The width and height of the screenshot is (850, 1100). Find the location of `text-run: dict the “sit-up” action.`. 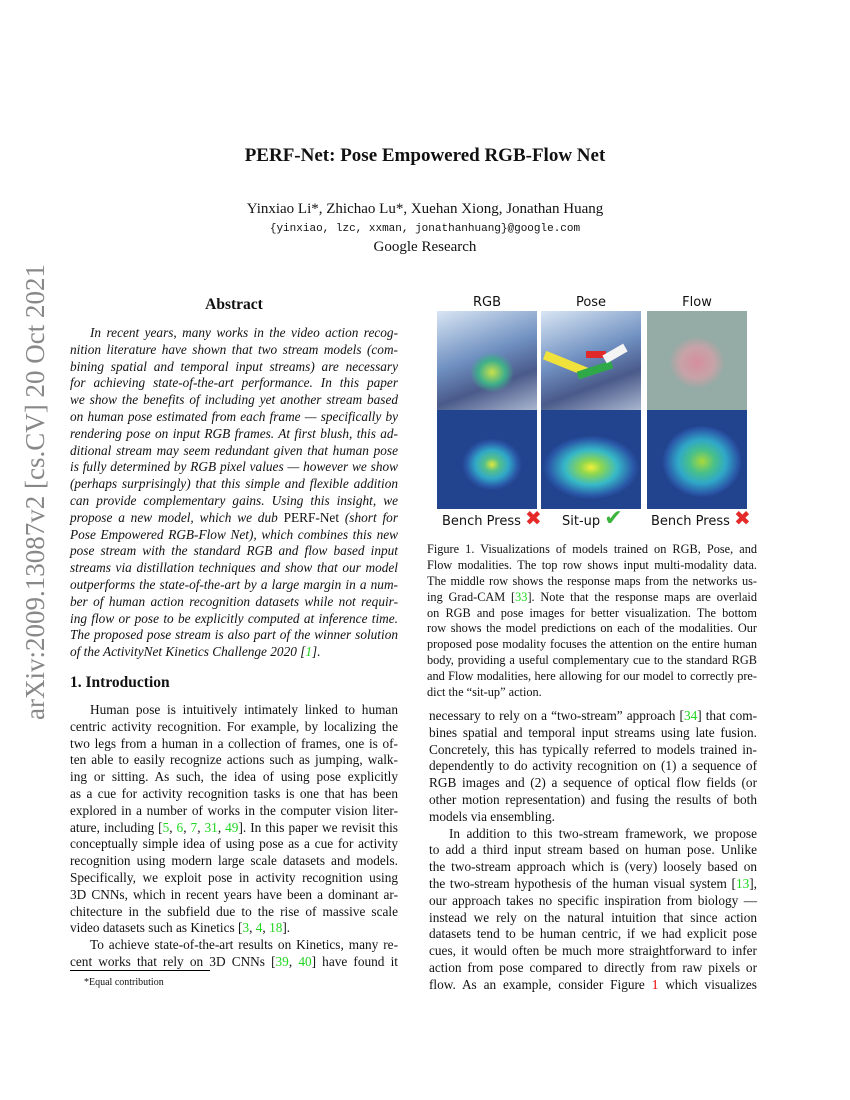

text-run: dict the “sit-up” action. is located at coordinates (484, 692).